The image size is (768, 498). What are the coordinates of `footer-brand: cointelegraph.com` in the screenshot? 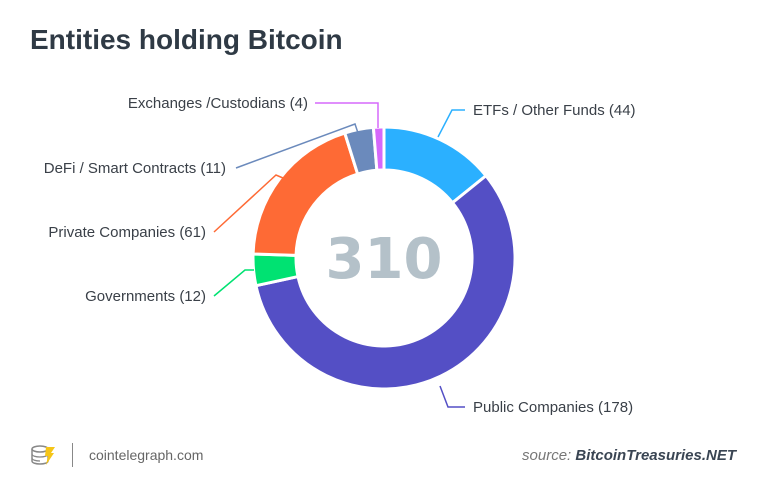 It's located at (116, 455).